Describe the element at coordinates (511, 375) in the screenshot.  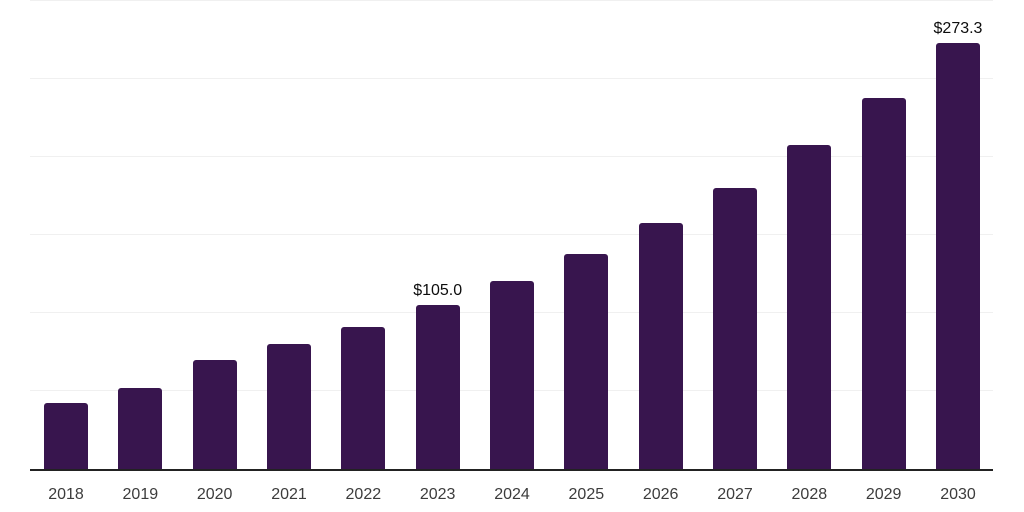
I see `bar-2024` at that location.